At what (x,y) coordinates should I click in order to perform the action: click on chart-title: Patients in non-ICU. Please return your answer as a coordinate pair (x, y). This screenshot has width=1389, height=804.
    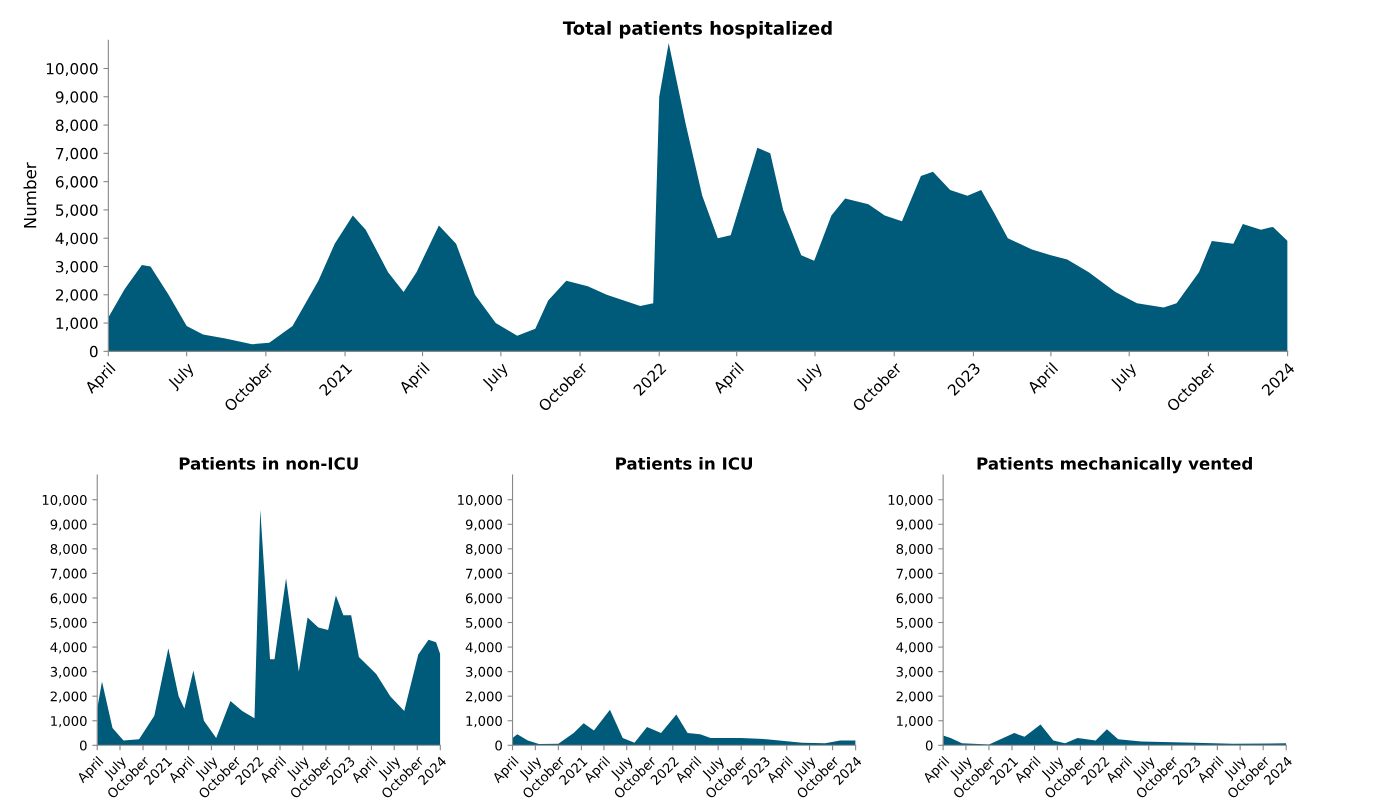
    Looking at the image, I should click on (268, 463).